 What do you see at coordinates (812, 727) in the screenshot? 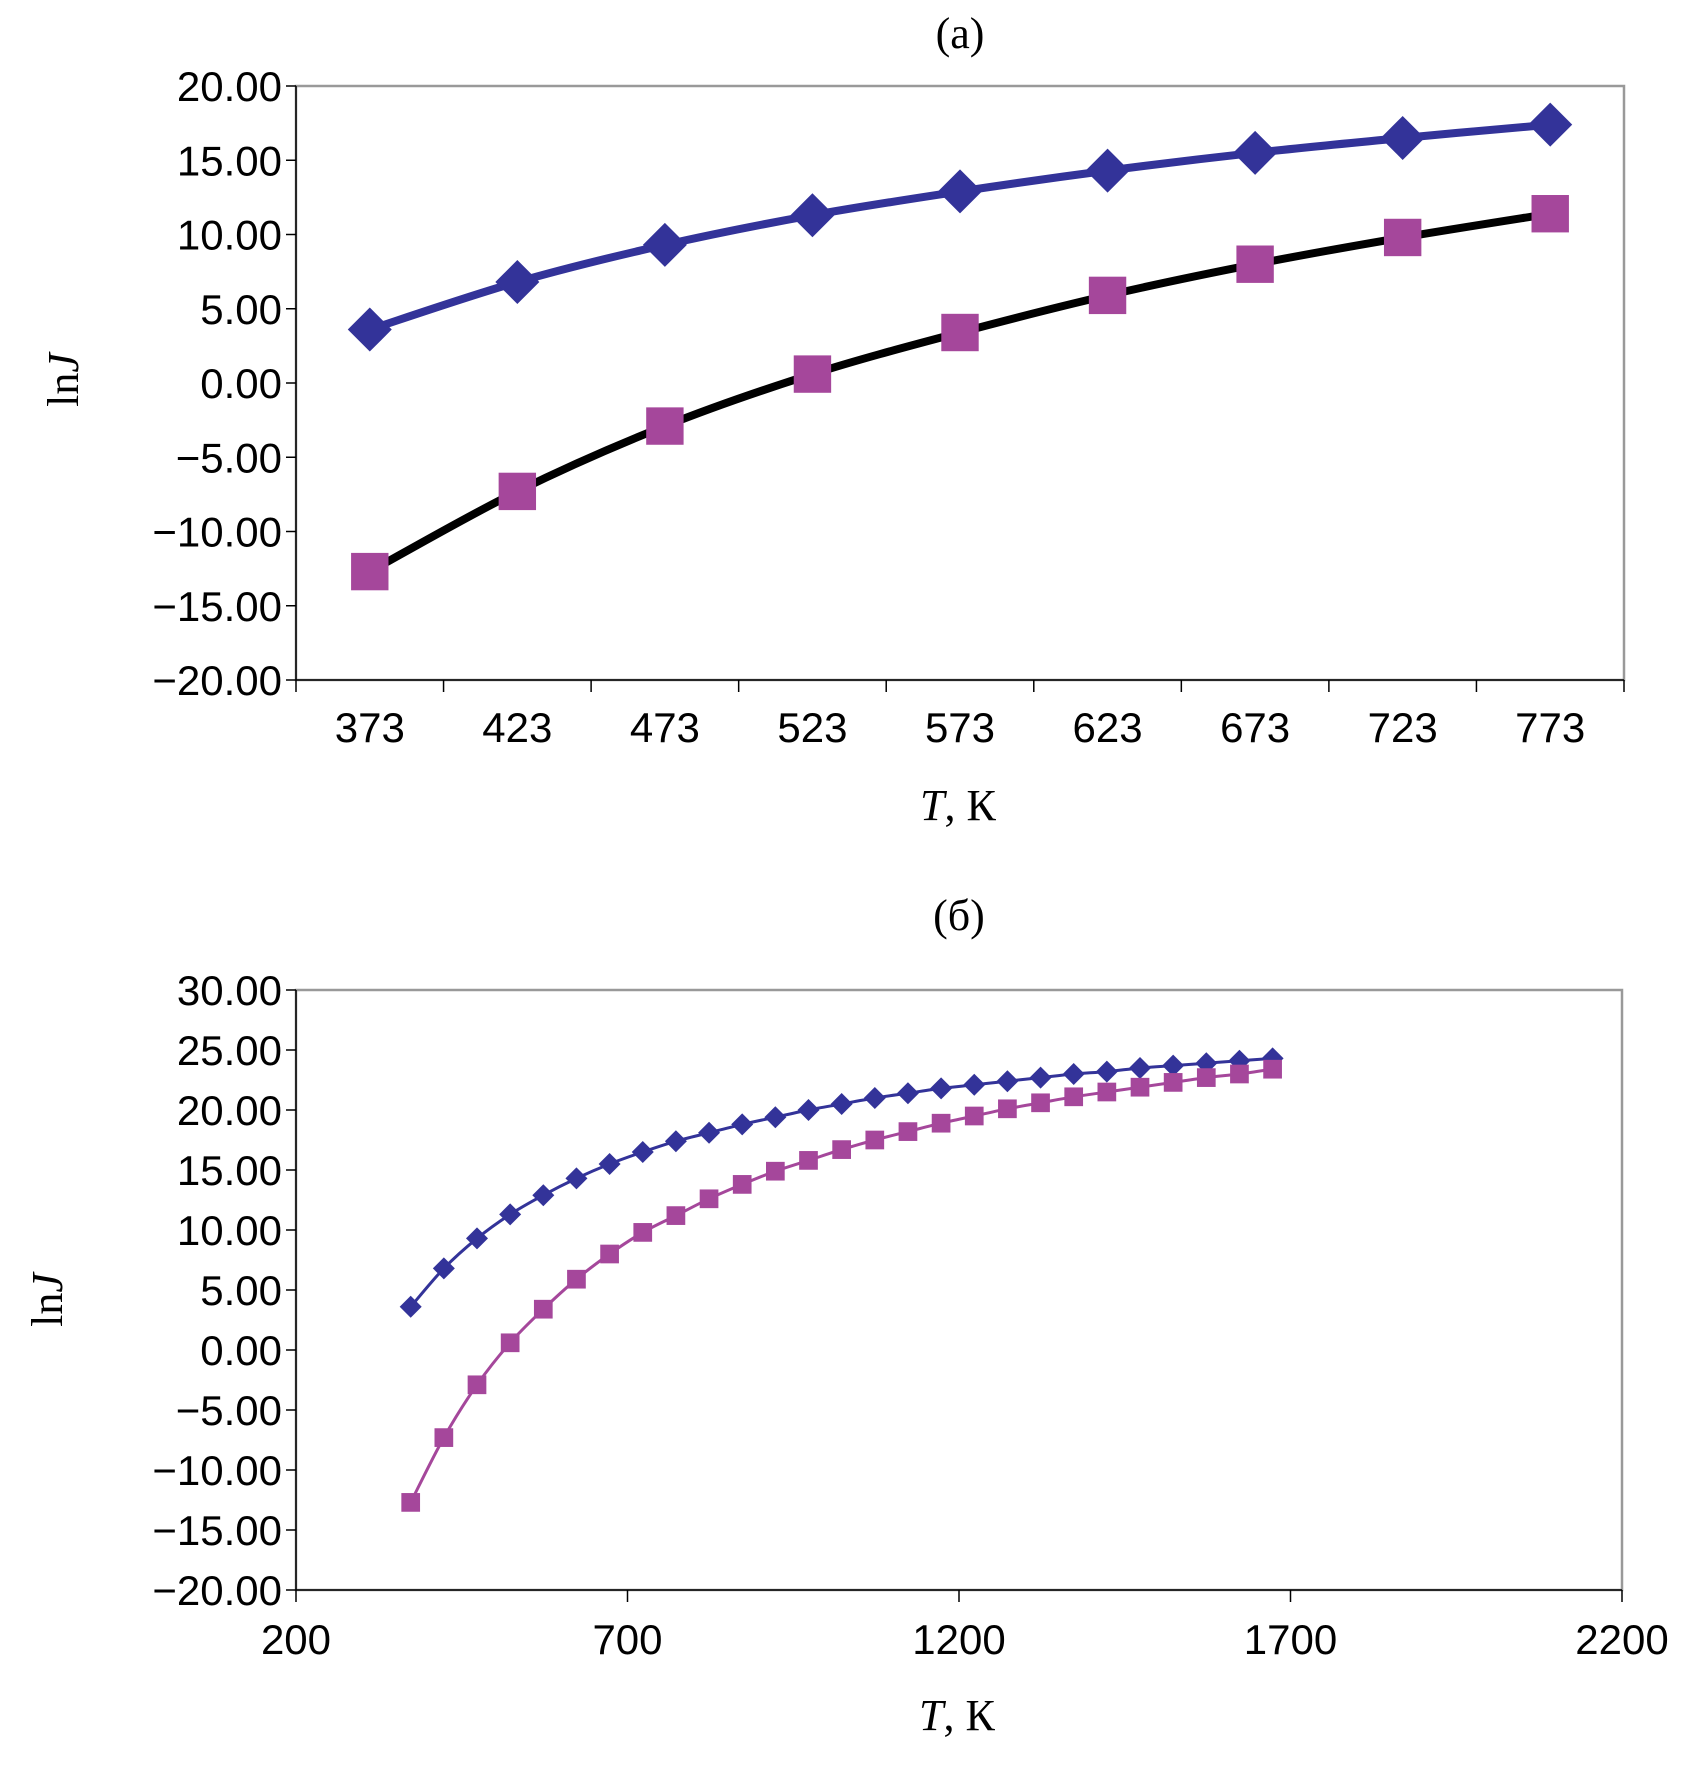
I see `x-tick-label: 523` at bounding box center [812, 727].